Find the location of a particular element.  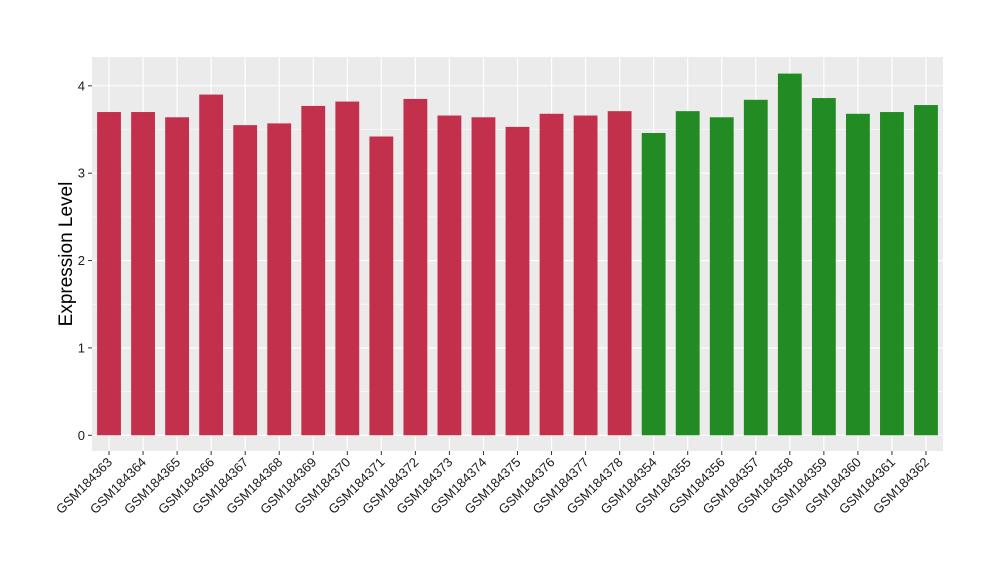

y-axis-title: Expression Level is located at coordinates (66, 254).